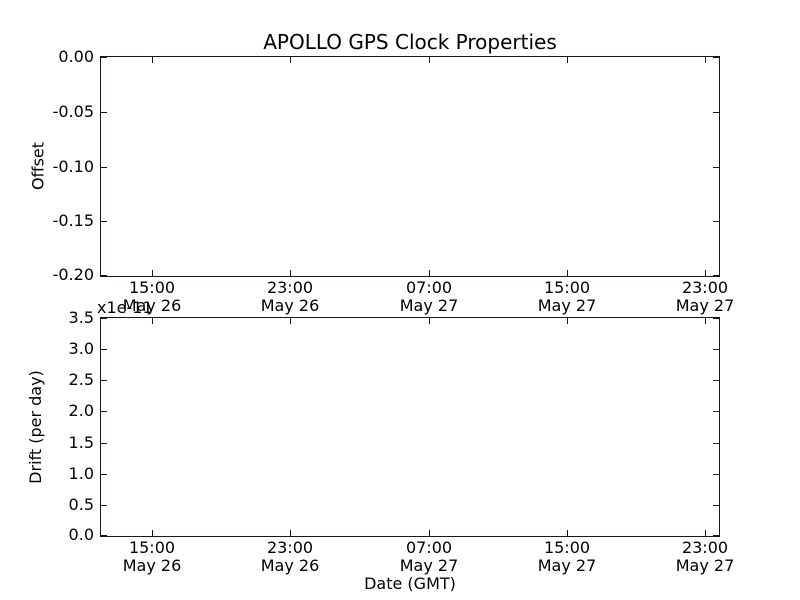 This screenshot has height=600, width=800. Describe the element at coordinates (73, 220) in the screenshot. I see `y-tick-label: -0.15` at that location.